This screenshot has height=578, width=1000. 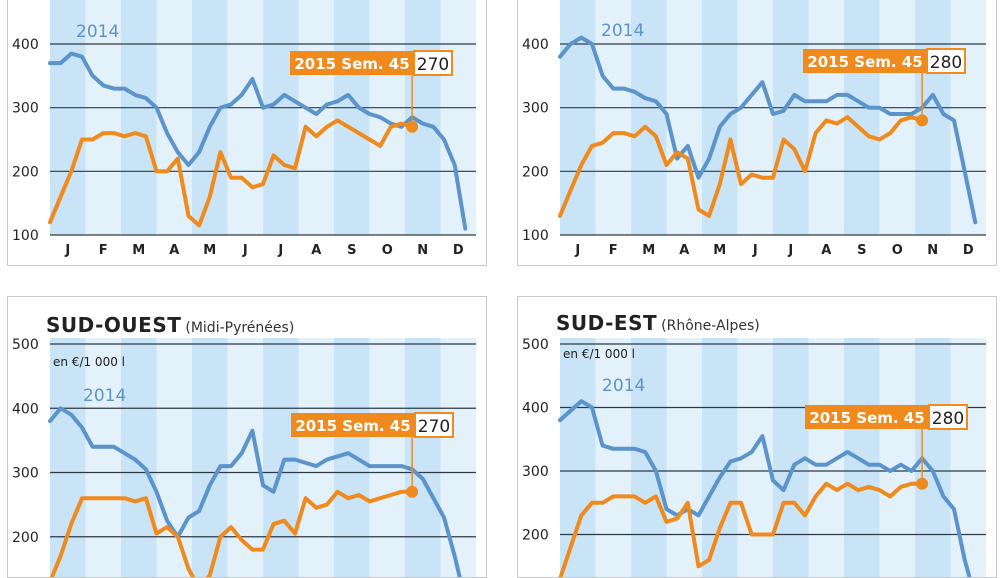 I want to click on chart-title-4: SUD-EST (Rhône-Alpes), so click(x=658, y=323).